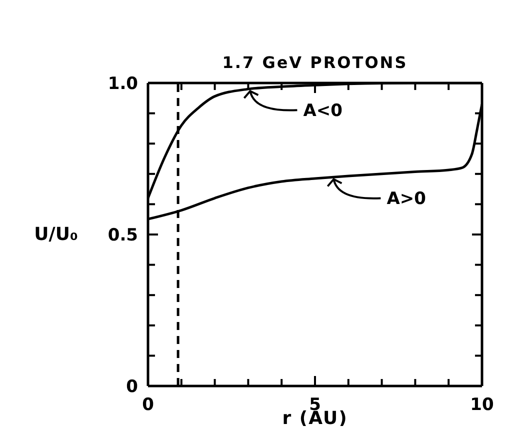 This screenshot has height=434, width=521. Describe the element at coordinates (56, 234) in the screenshot. I see `y-axis-title: U/U₀` at that location.